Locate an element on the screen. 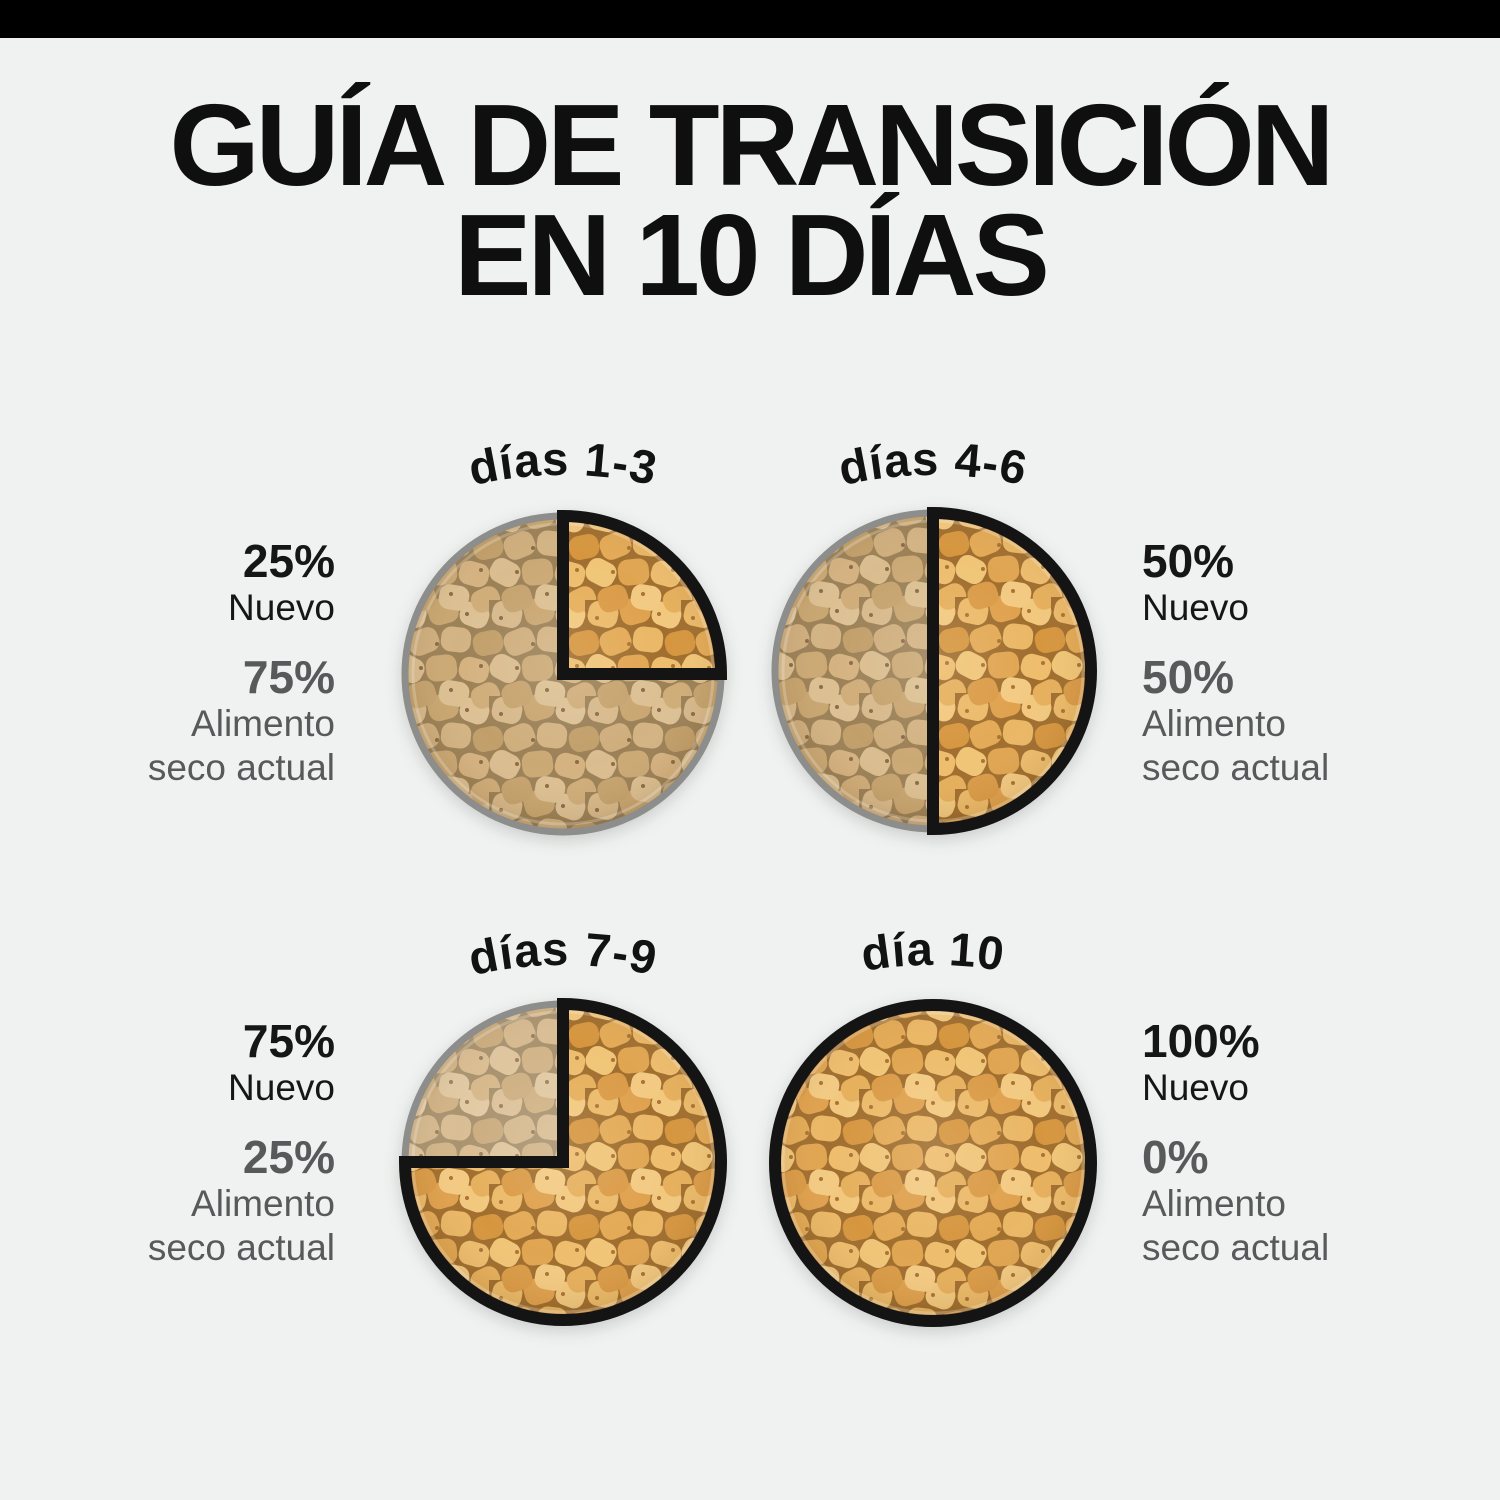  stage-3-labels: 75% Nuevo 25% Alimento seco actual is located at coordinates (200, 1143).